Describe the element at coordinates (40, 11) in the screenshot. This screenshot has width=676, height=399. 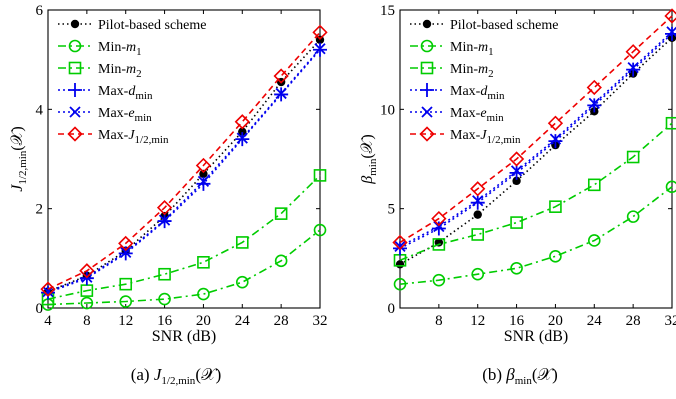
I see `y-tick-label: 6` at that location.